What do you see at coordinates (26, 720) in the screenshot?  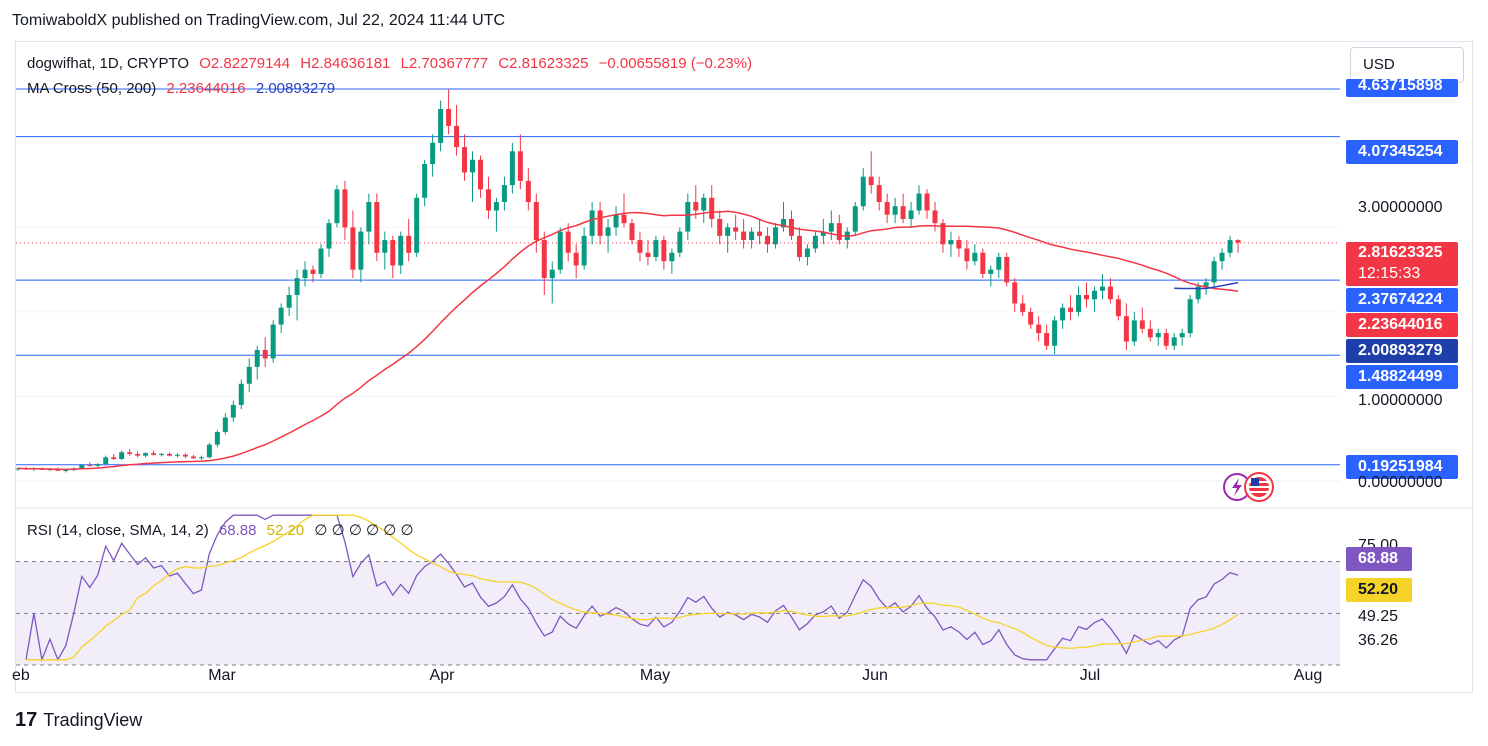 I see `tv-logo-icon: 17` at bounding box center [26, 720].